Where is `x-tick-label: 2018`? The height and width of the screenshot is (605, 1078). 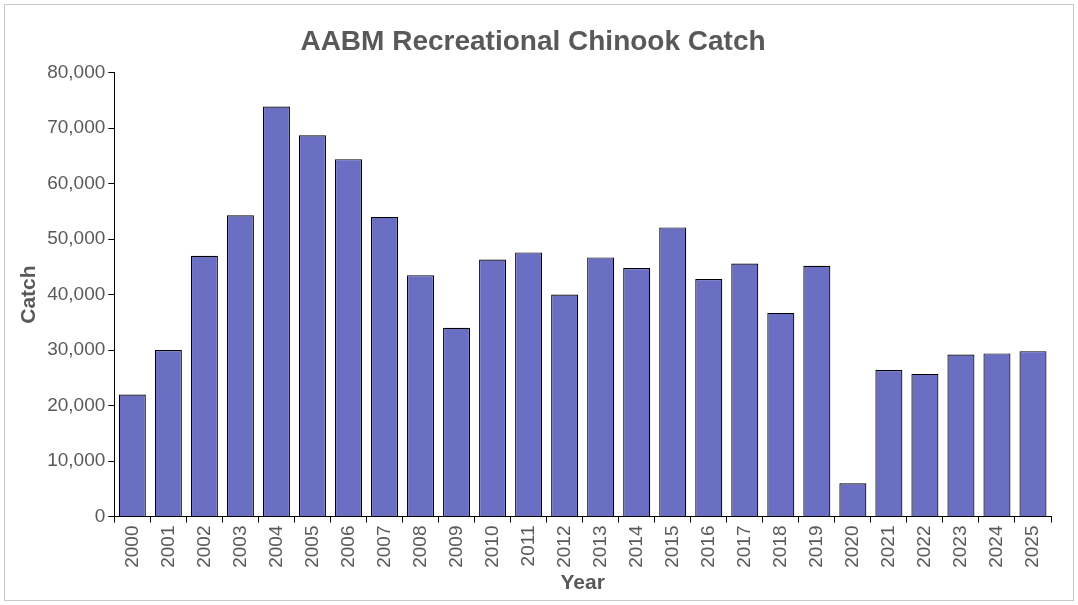
x-tick-label: 2018 is located at coordinates (780, 546).